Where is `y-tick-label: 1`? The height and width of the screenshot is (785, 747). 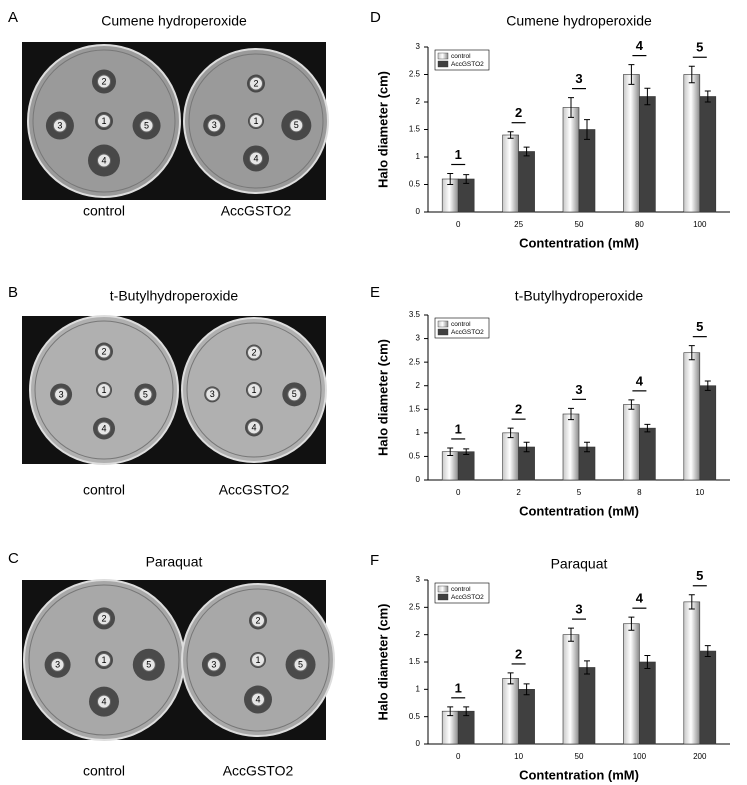
y-tick-label: 1 is located at coordinates (418, 688).